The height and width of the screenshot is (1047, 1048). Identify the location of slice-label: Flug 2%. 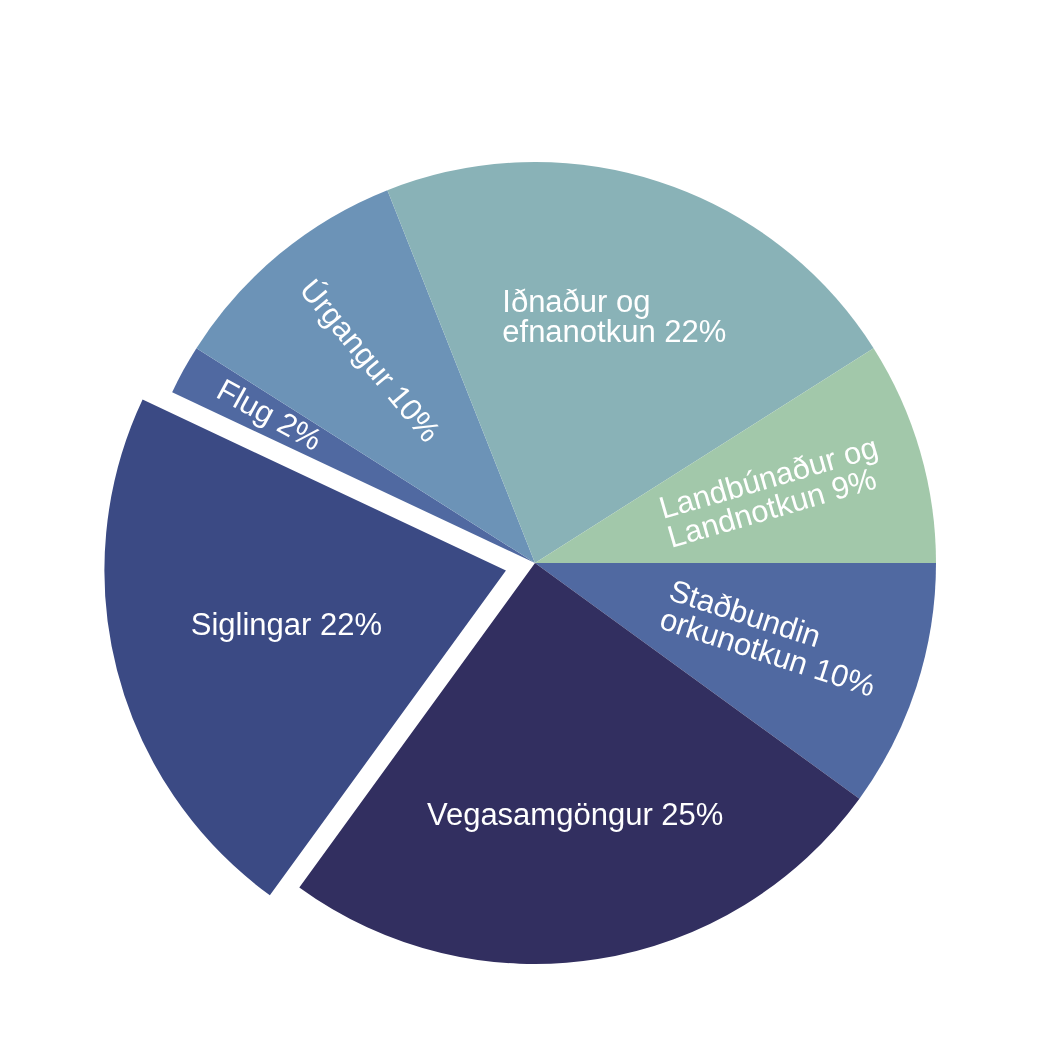
(269, 415).